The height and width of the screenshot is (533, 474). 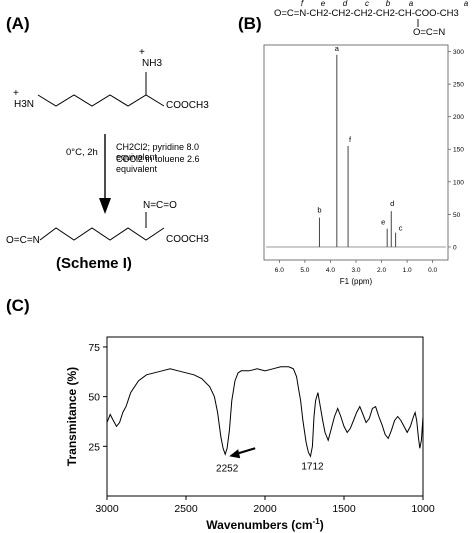 I want to click on panel-c-label: (C), so click(x=18, y=305).